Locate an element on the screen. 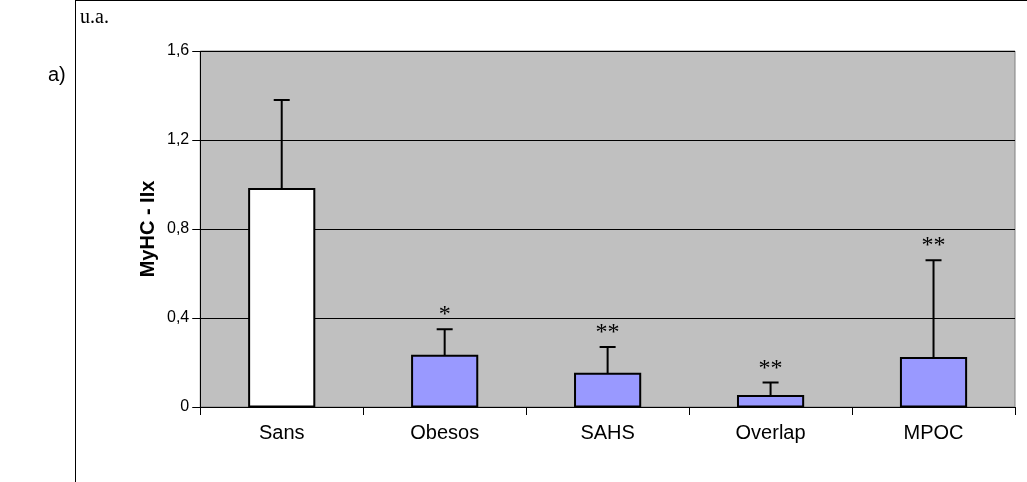  y-axis-title: MyHC - IIx is located at coordinates (146, 229).